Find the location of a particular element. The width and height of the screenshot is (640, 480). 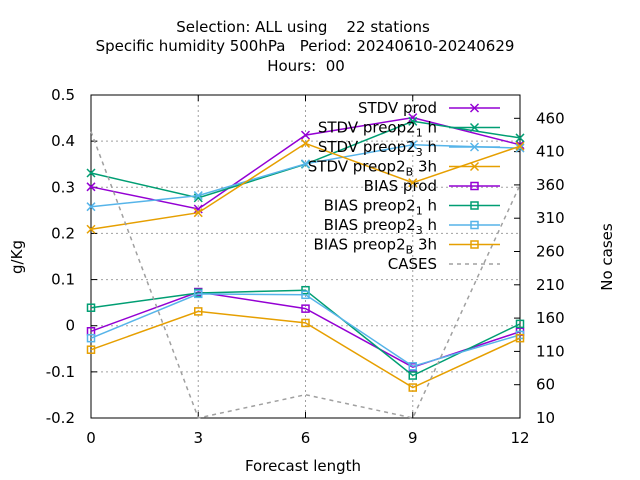

y-tick-label: 0.4 is located at coordinates (63, 141).